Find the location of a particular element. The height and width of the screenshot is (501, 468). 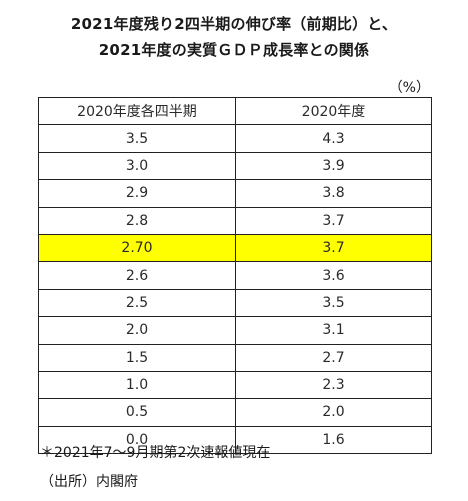

quarterly-rate-cell: 2.5 is located at coordinates (137, 303).